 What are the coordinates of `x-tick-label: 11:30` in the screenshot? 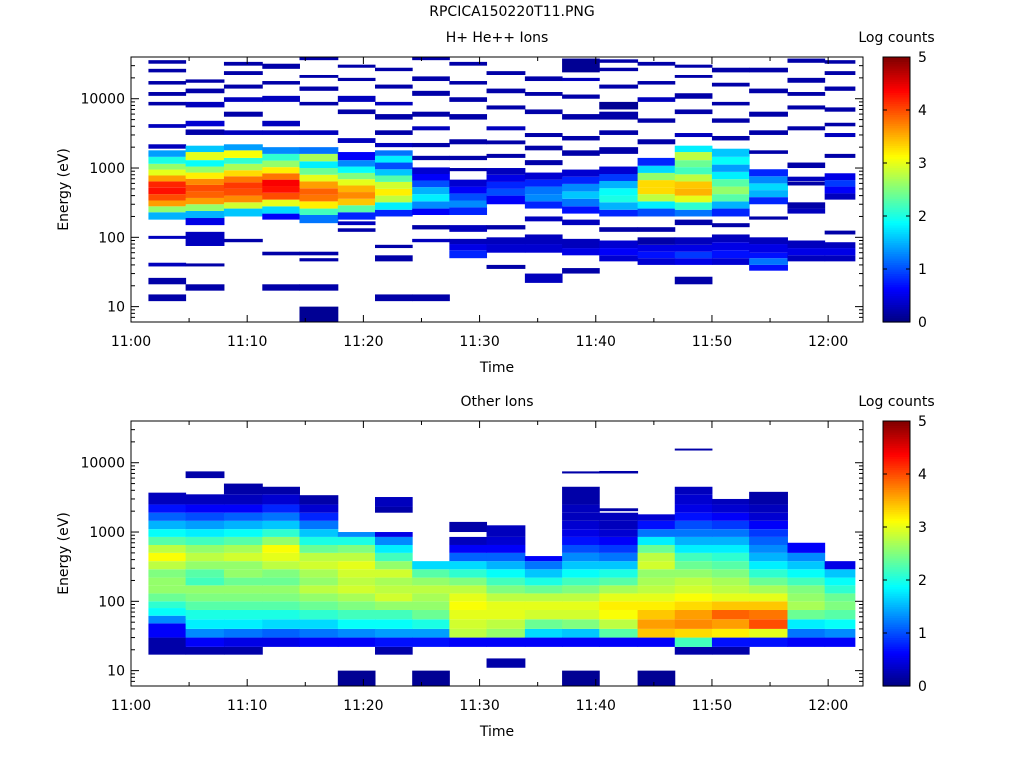 It's located at (479, 706).